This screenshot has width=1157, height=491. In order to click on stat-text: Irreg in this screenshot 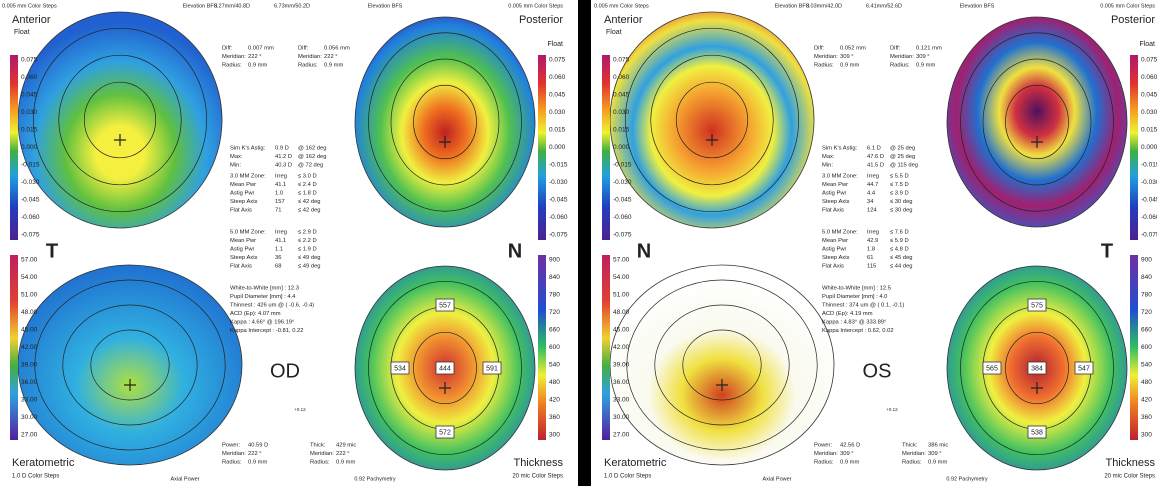, I will do `click(873, 177)`.